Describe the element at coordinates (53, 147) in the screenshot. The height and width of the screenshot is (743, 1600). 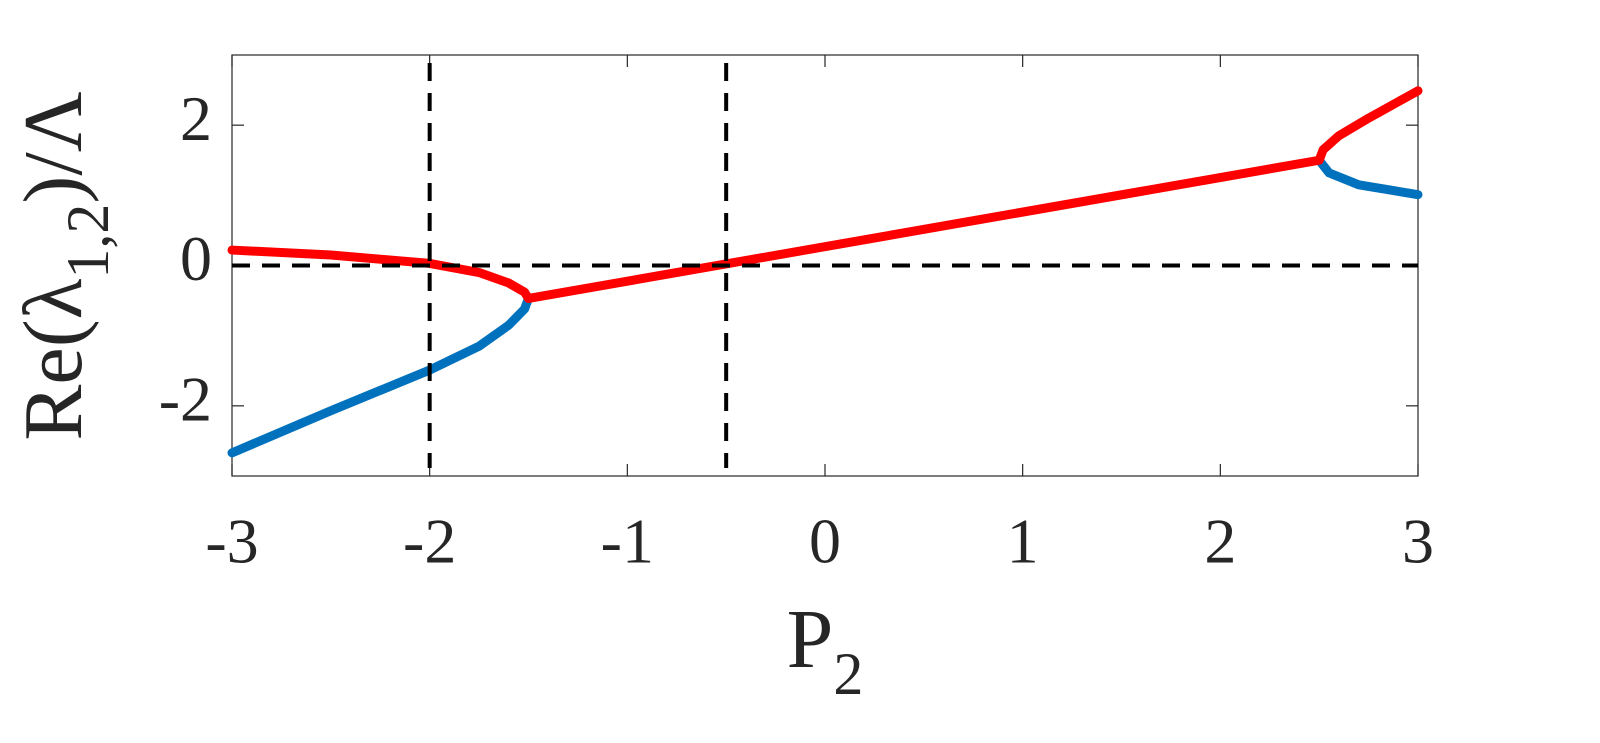
I see `y-label-end: )/Λ` at that location.